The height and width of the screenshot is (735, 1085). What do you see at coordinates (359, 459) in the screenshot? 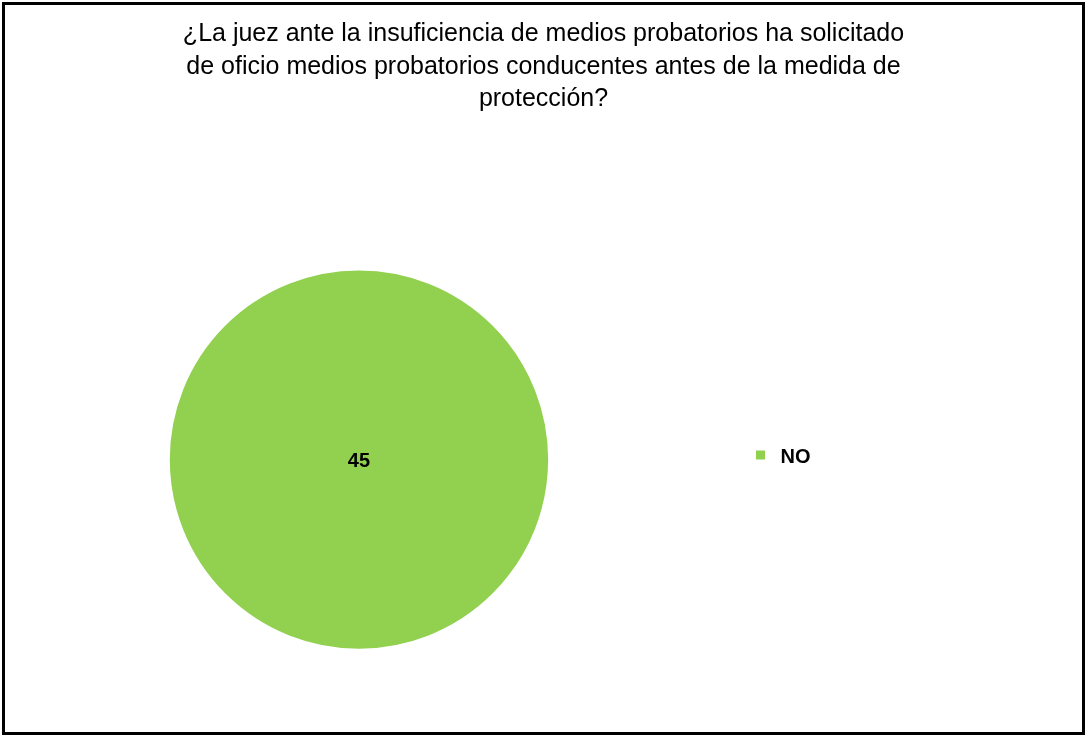
I see `data-label: 45` at bounding box center [359, 459].